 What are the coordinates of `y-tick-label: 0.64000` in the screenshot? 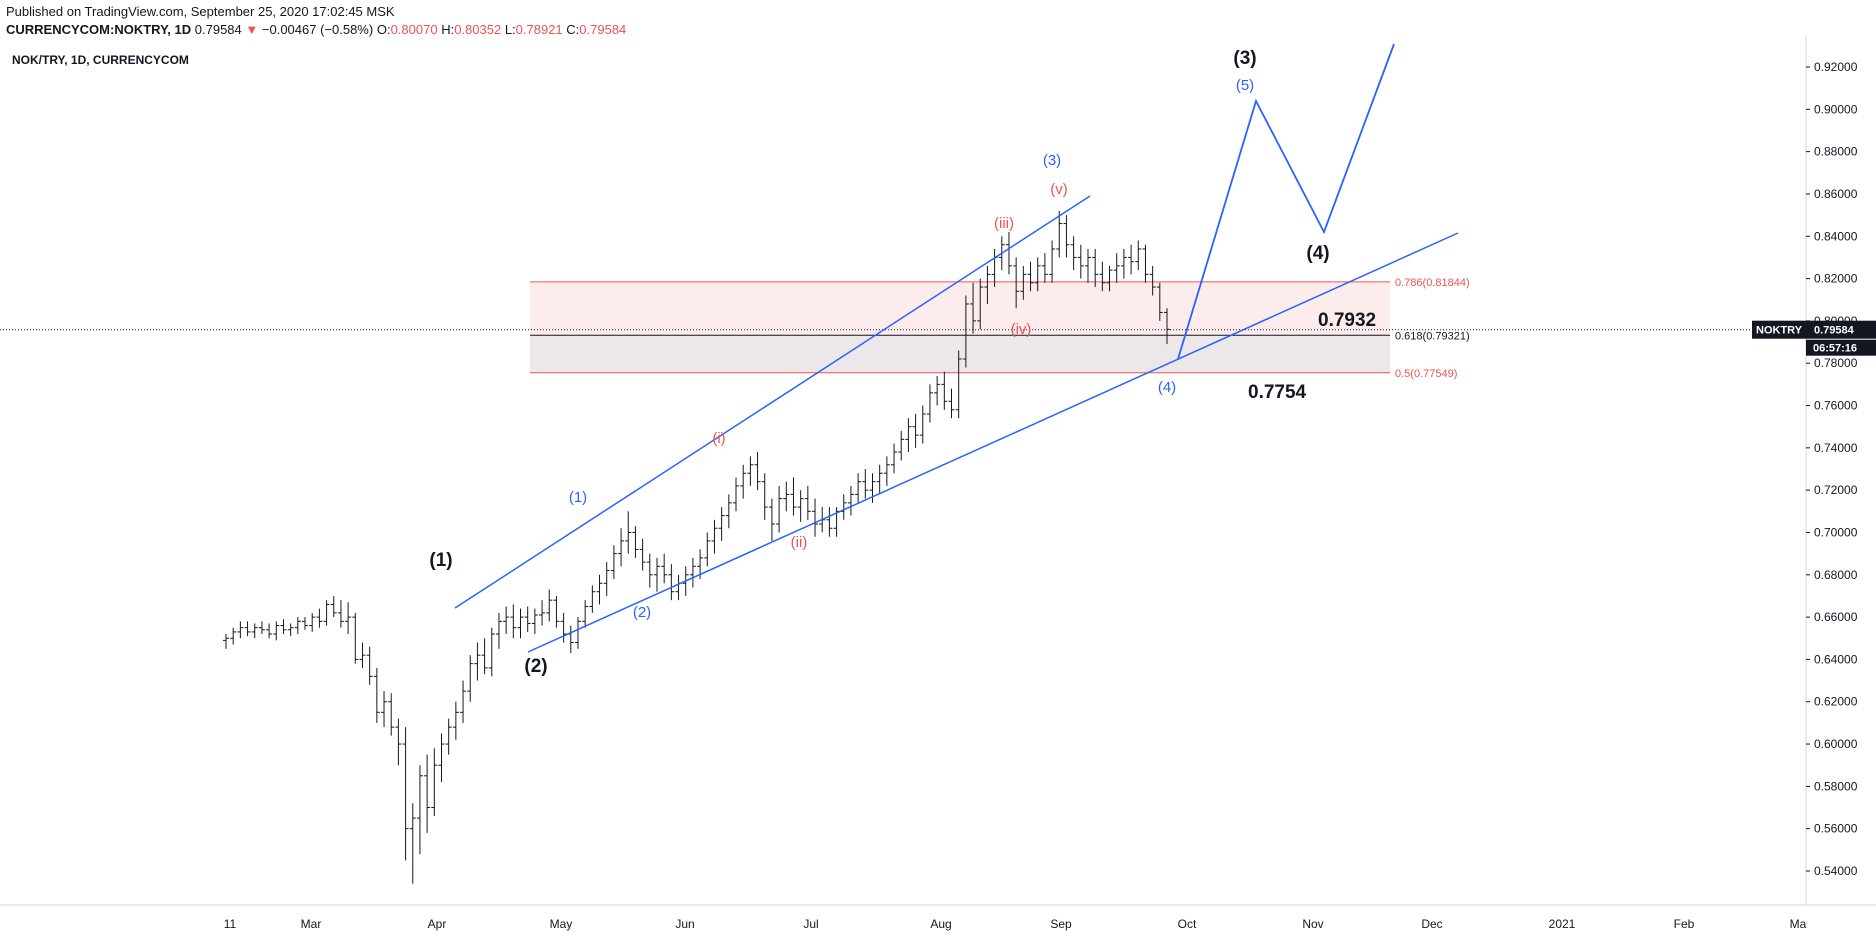 It's located at (1836, 659).